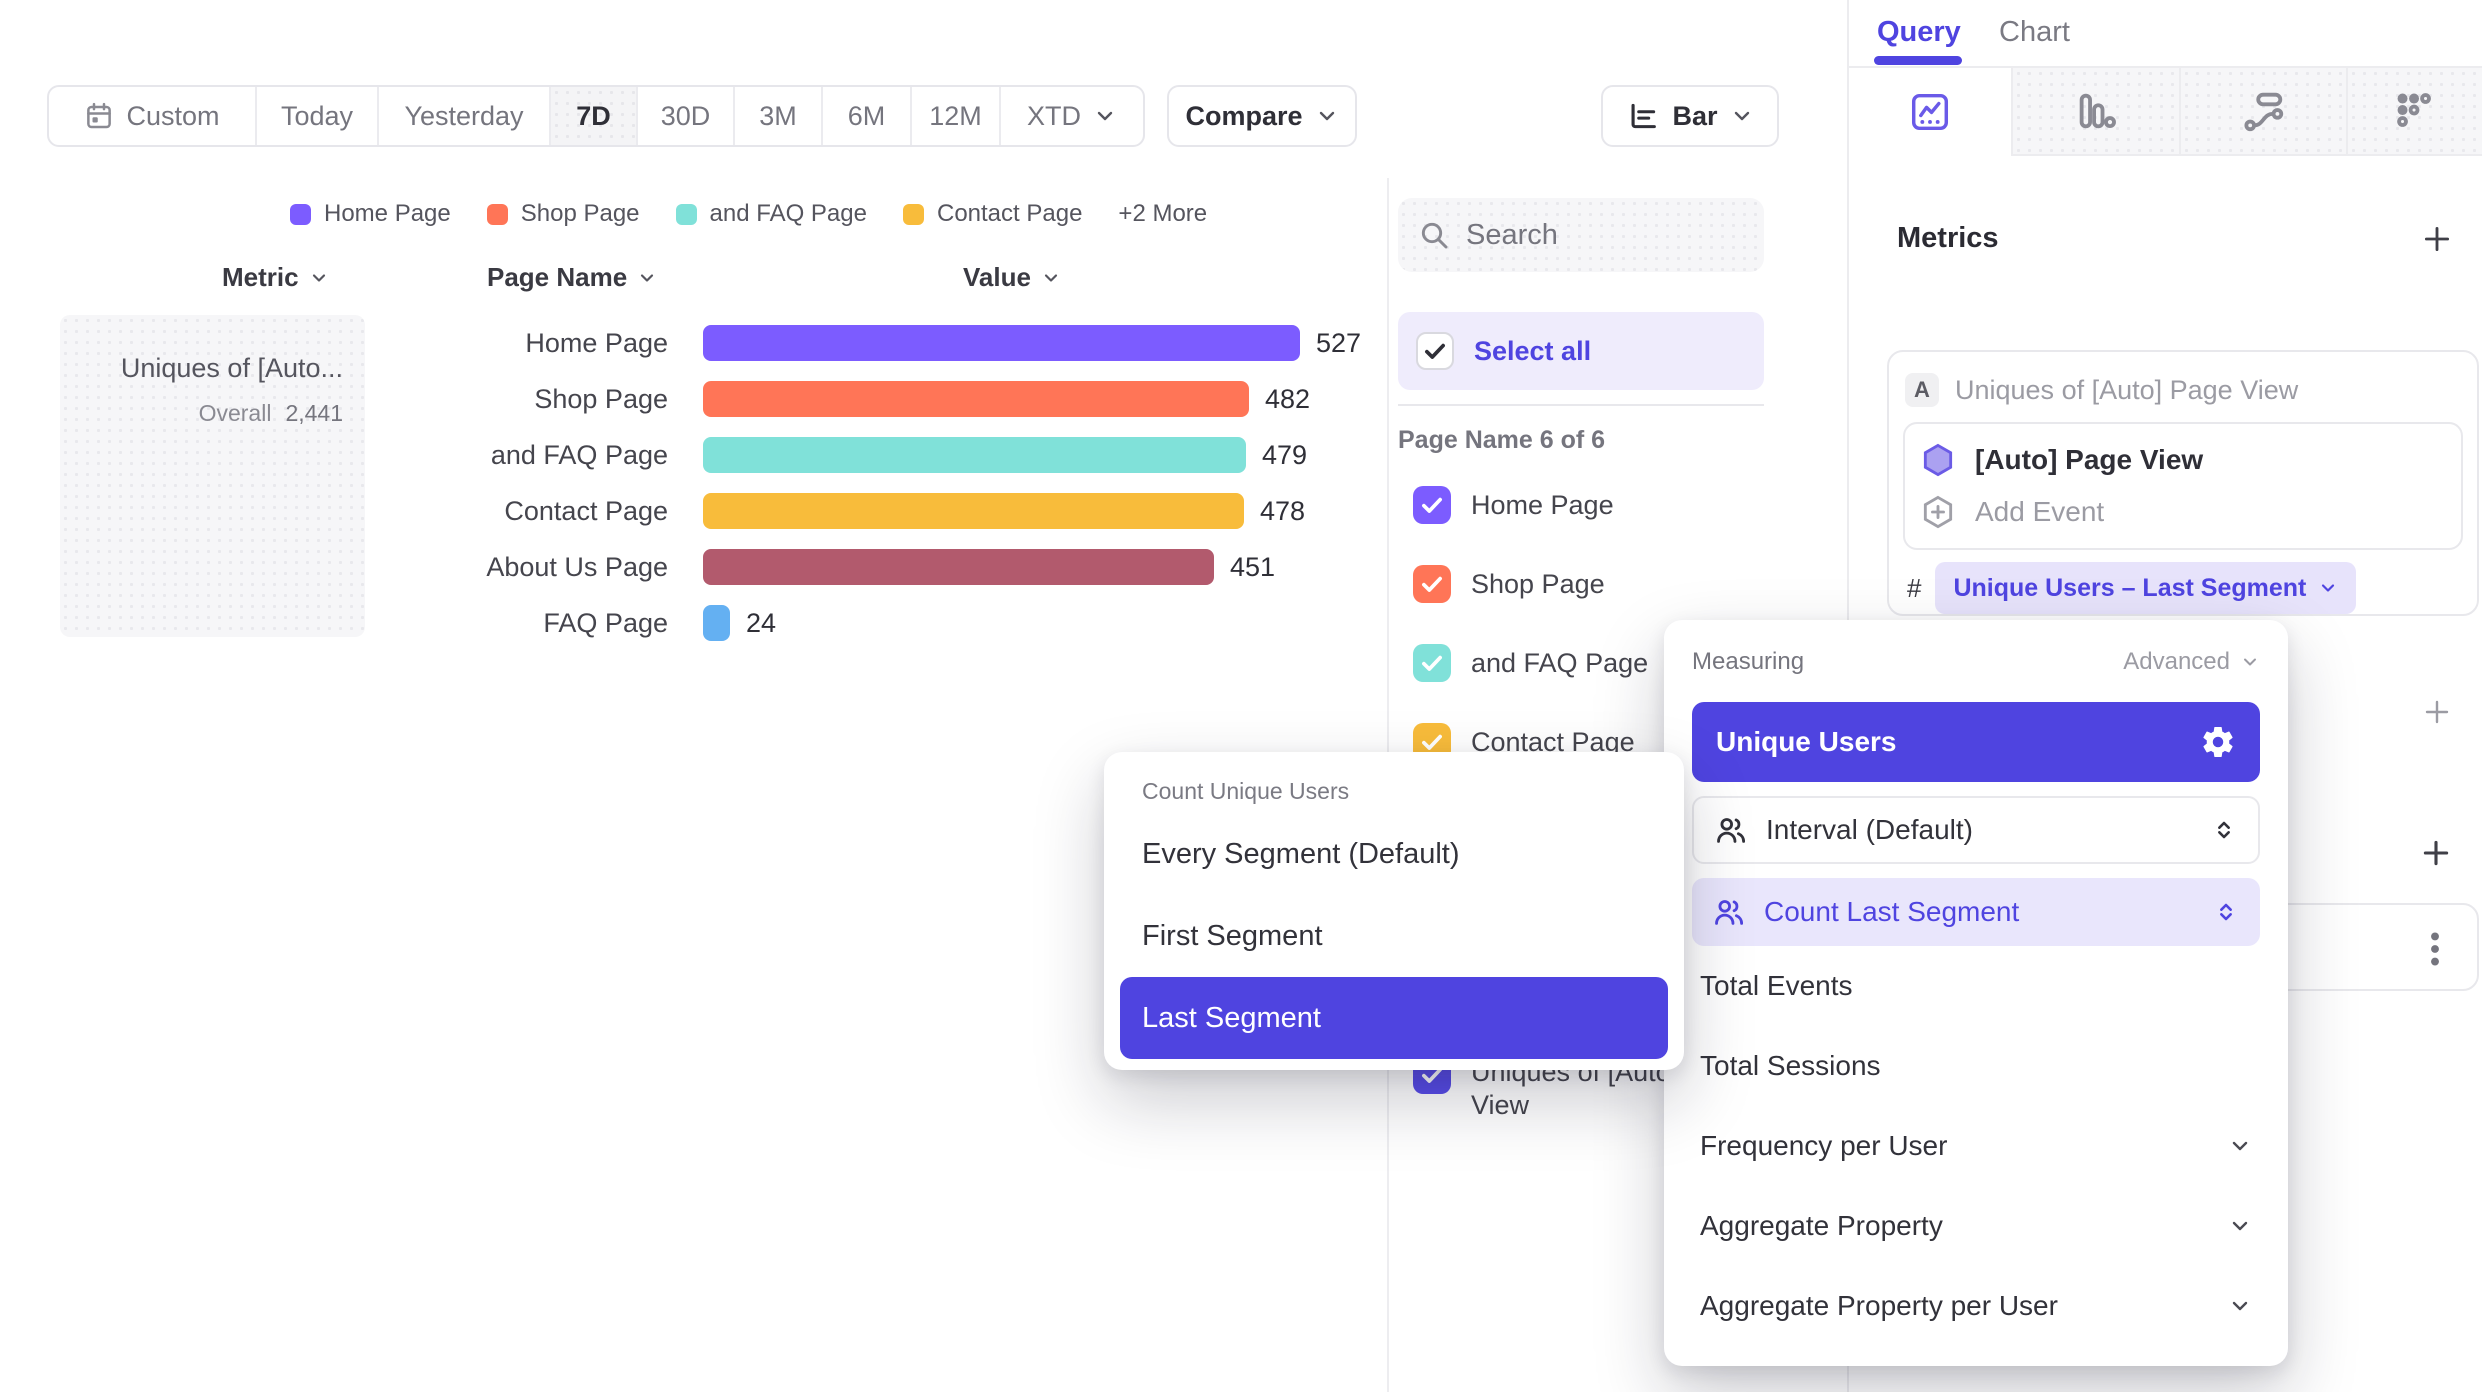 Image resolution: width=2482 pixels, height=1392 pixels. What do you see at coordinates (1976, 742) in the screenshot?
I see `measure-option-unique-users: Unique Users` at bounding box center [1976, 742].